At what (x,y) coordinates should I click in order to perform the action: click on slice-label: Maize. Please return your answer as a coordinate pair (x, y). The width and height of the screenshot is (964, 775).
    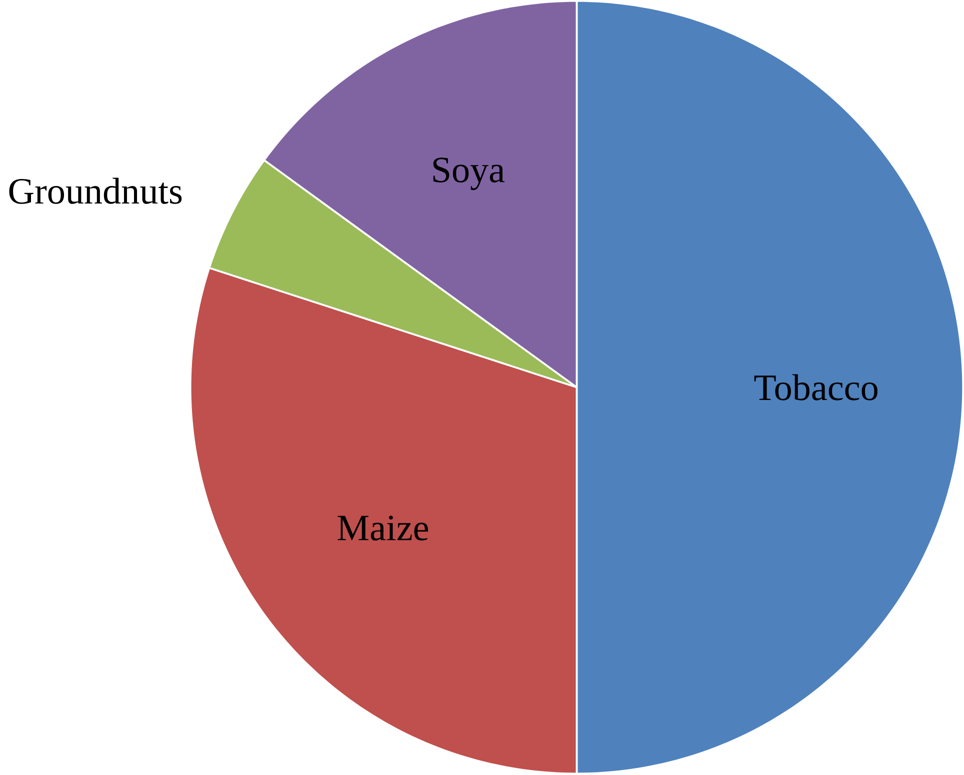
    Looking at the image, I should click on (383, 528).